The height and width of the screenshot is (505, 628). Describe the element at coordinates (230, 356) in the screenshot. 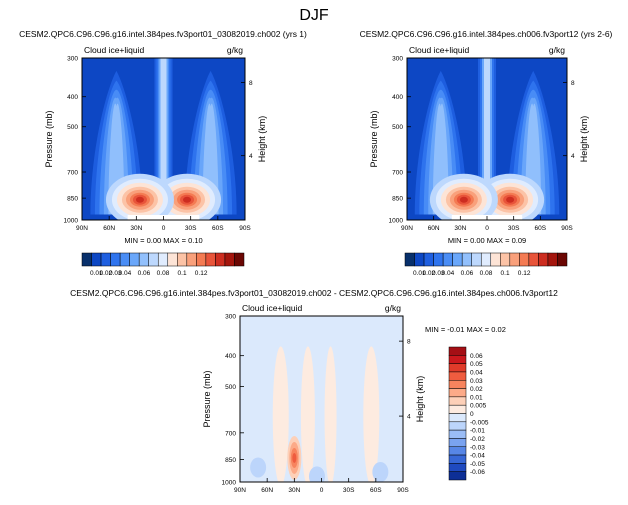

I see `y-tick-label: 400` at that location.